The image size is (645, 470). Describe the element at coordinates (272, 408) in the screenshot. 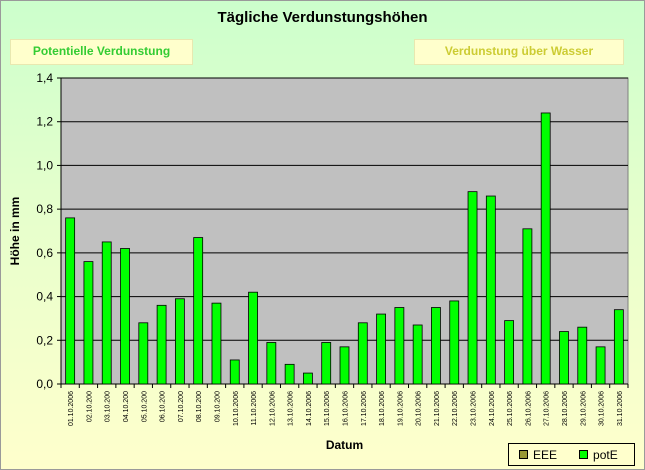

I see `x-tick-label: 12.10.2006` at that location.